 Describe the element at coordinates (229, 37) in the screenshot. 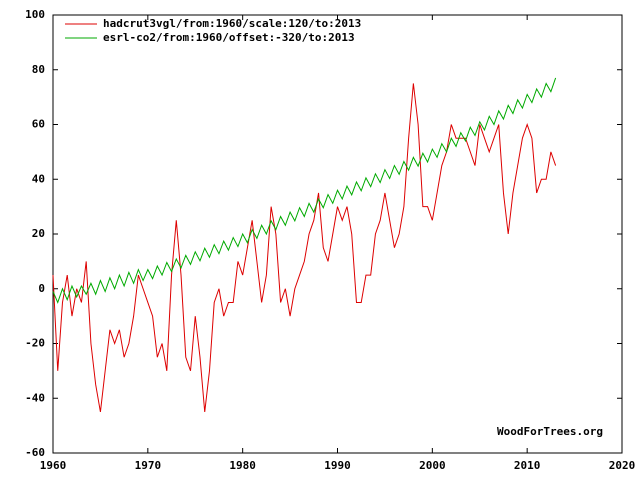

I see `legend-label: esrl-co2/from:1960/offset:-320/to:2013` at that location.